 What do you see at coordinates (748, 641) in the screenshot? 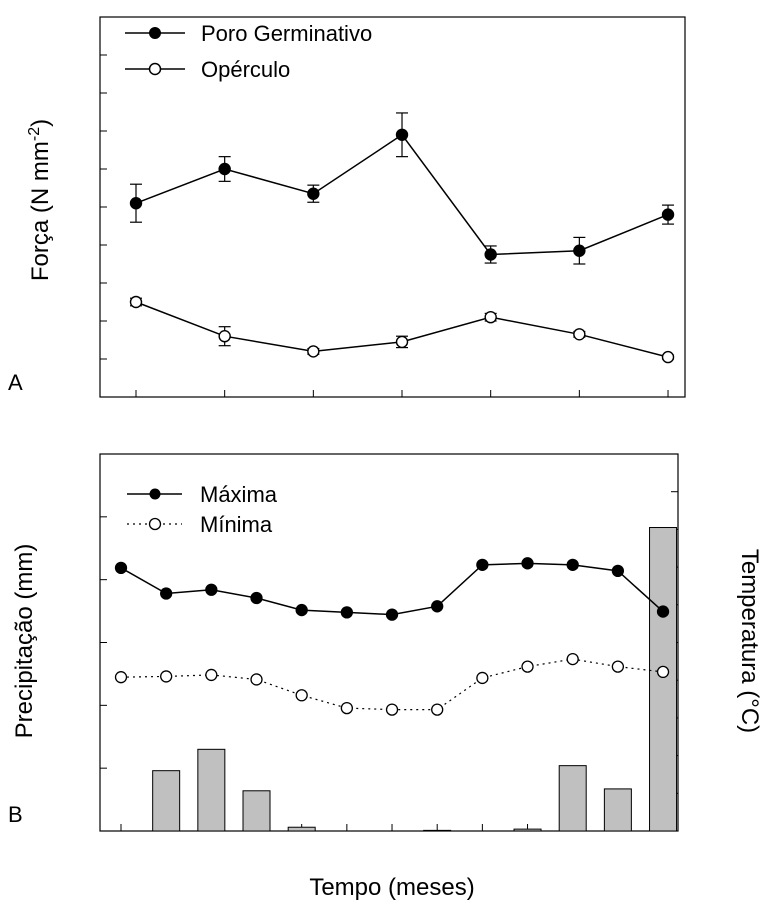
I see `panel-b-right-axis-label: Temperatura (°C)` at bounding box center [748, 641].